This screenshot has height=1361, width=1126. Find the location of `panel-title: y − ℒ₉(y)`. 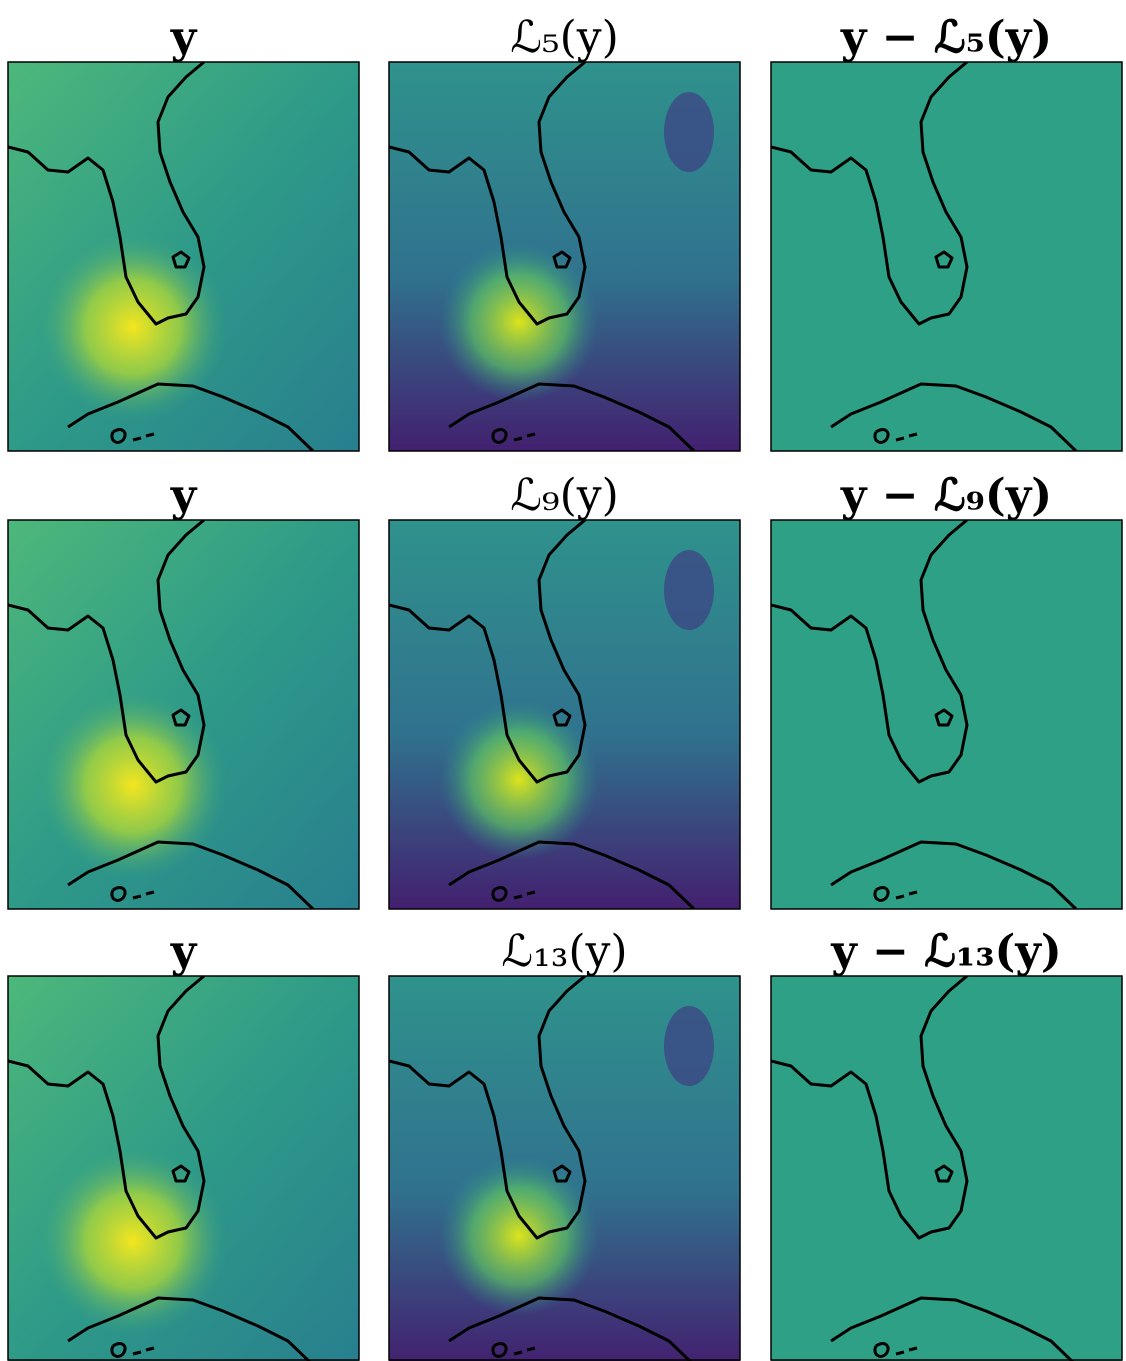

panel-title: y − ℒ₉(y) is located at coordinates (946, 495).